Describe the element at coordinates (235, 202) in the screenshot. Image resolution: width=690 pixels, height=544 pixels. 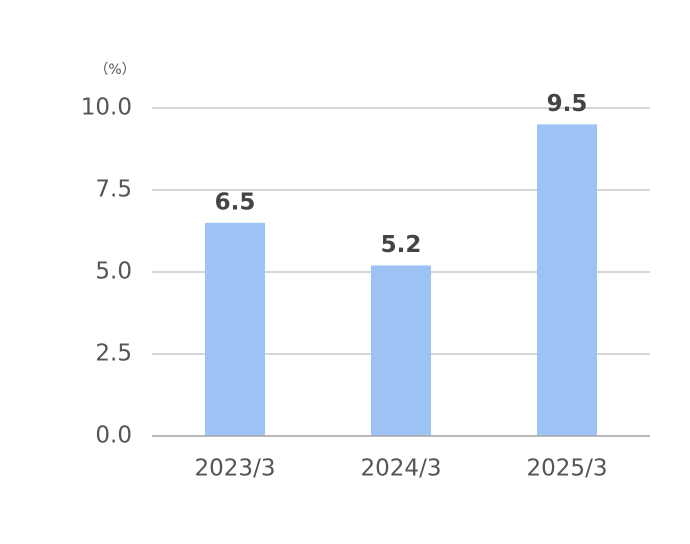
I see `value-label: 6.5` at that location.